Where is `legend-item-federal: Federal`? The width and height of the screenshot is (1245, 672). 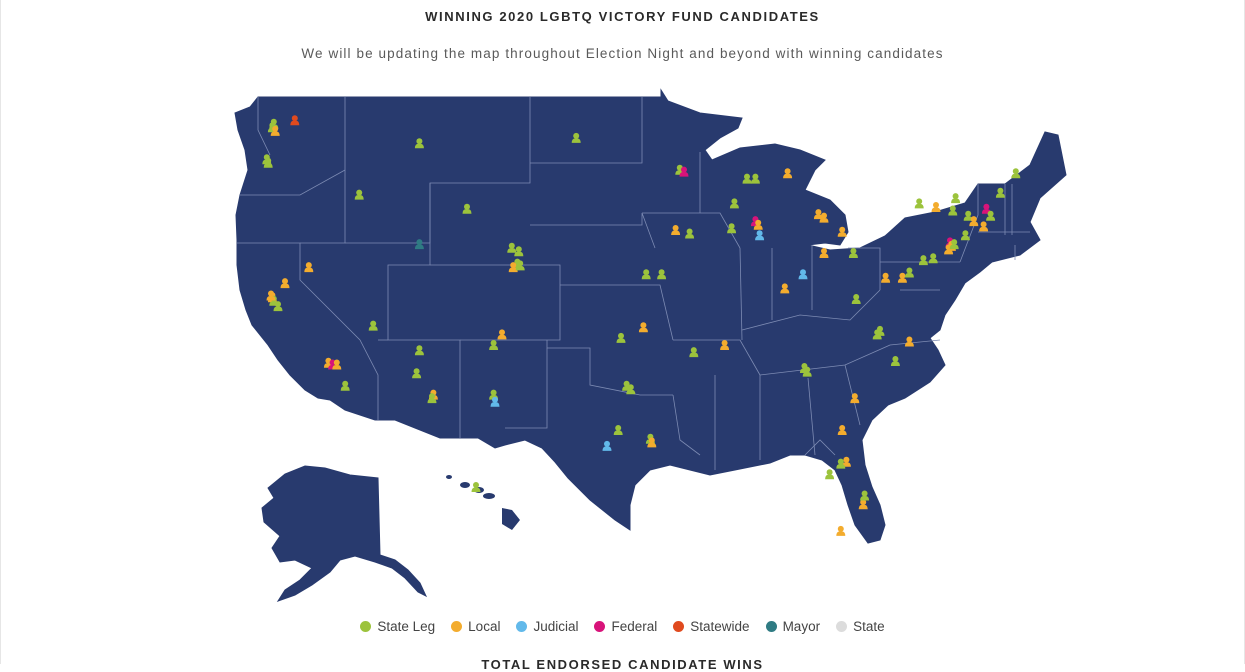 legend-item-federal: Federal is located at coordinates (625, 626).